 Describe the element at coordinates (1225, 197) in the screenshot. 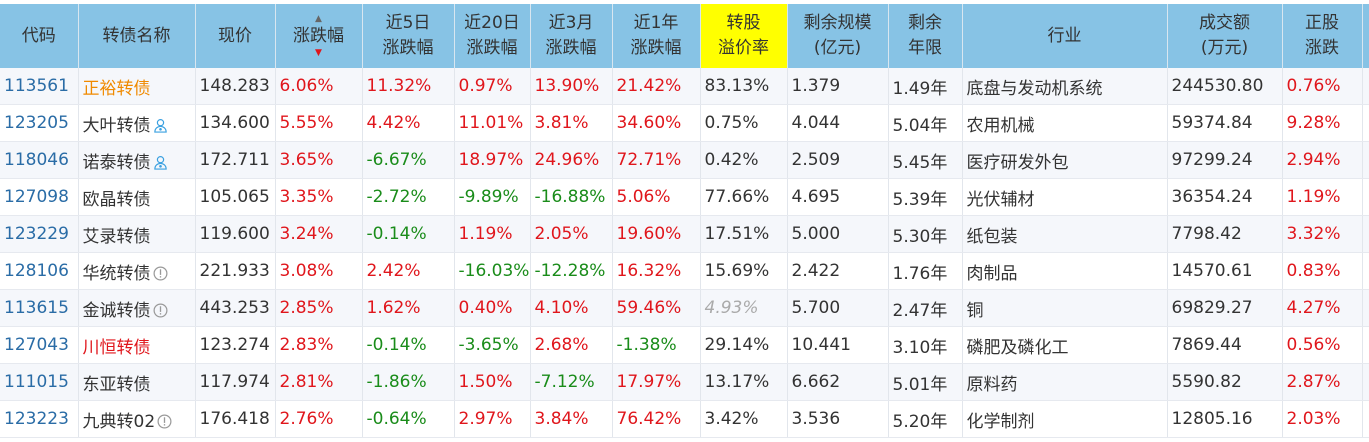

I see `turnover: 36354.24` at that location.